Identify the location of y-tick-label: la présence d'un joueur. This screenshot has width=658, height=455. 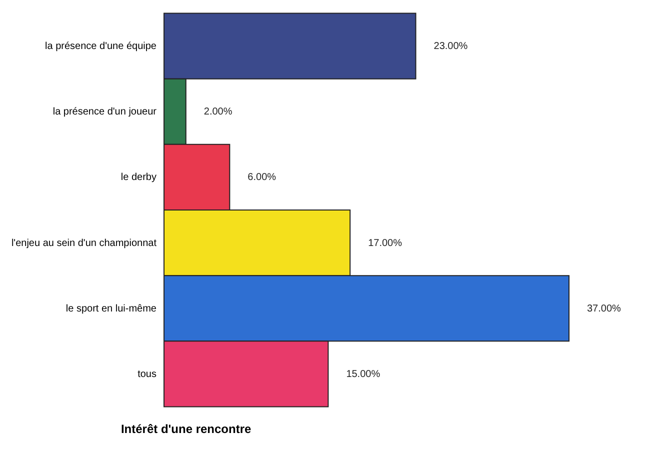
(105, 112).